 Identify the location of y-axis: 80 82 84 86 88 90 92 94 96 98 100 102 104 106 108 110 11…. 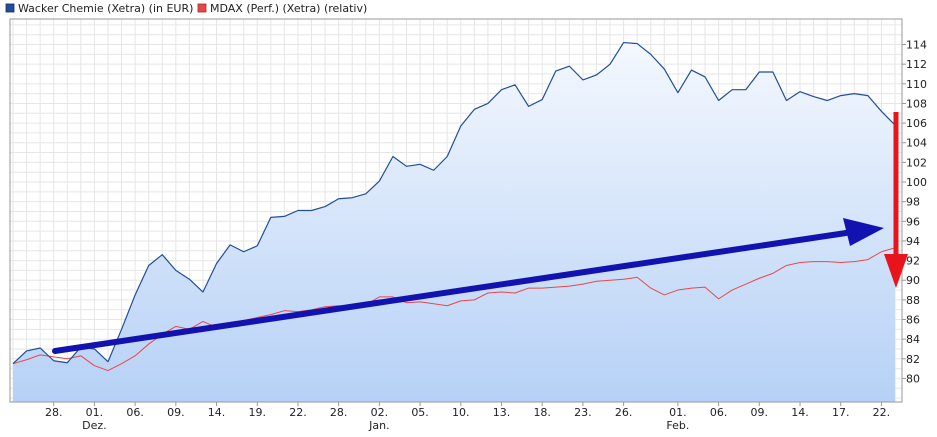
(914, 212).